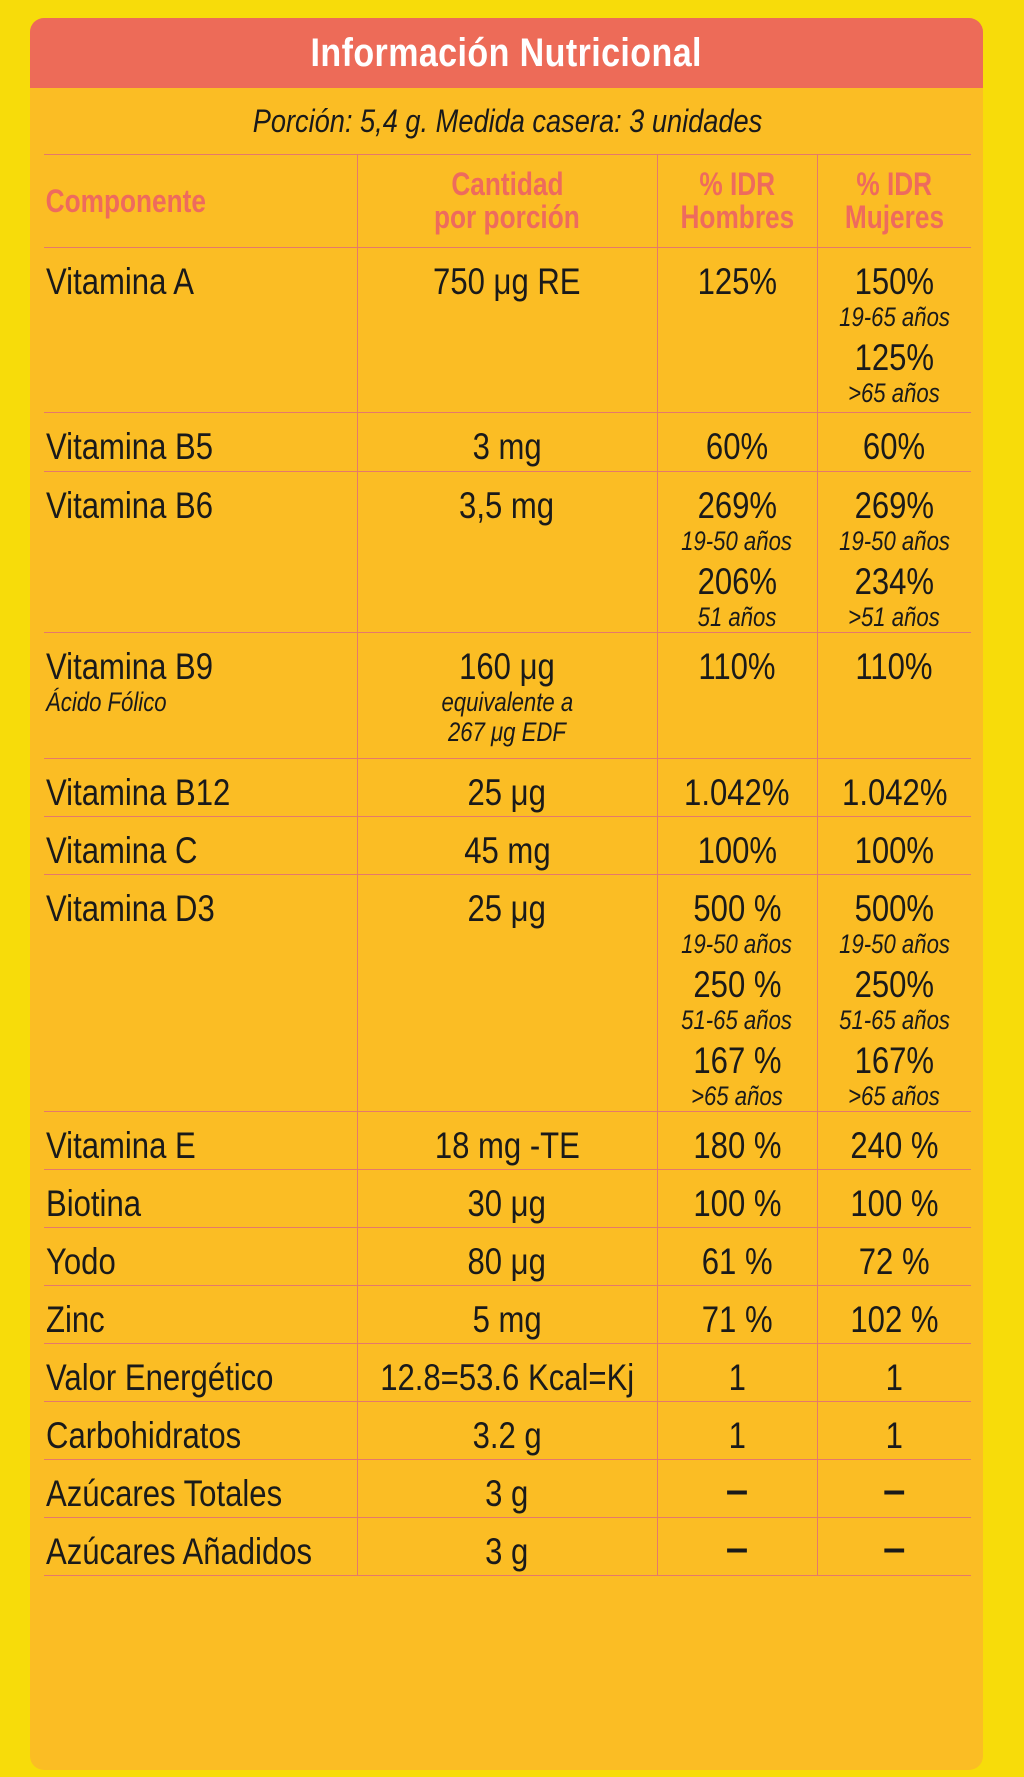 The image size is (1024, 1777). Describe the element at coordinates (179, 1551) in the screenshot. I see `component-name: Azúcares Añadidos` at that location.